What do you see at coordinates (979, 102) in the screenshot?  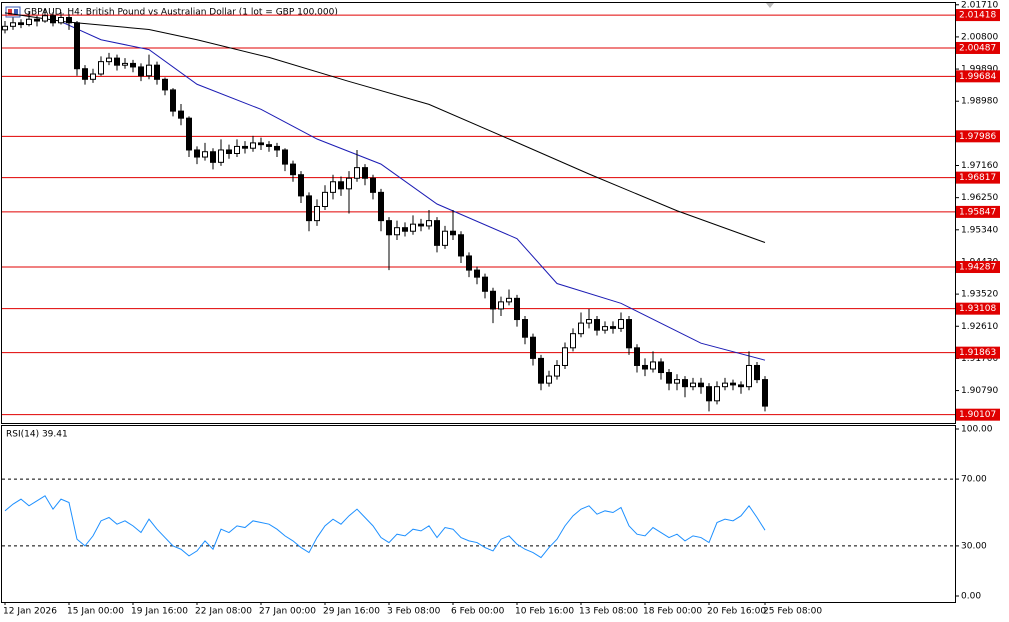 I see `y-tick-label: 1.98980` at bounding box center [979, 102].